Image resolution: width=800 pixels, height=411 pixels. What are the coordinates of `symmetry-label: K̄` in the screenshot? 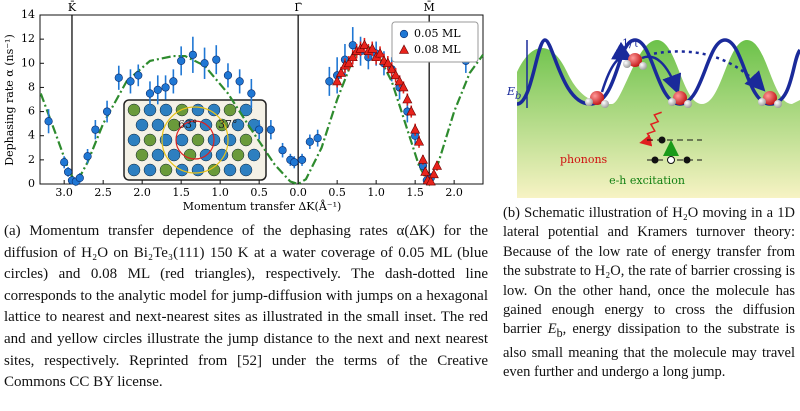 It's located at (72, 7).